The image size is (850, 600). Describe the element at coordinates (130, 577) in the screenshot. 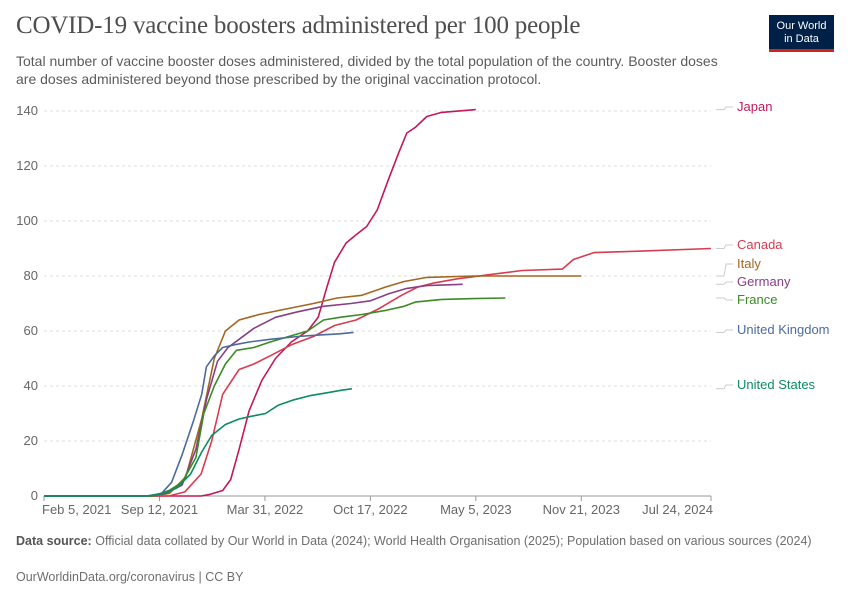

I see `footer-url: OurWorldinData.org/coronavirus | CC BY` at that location.